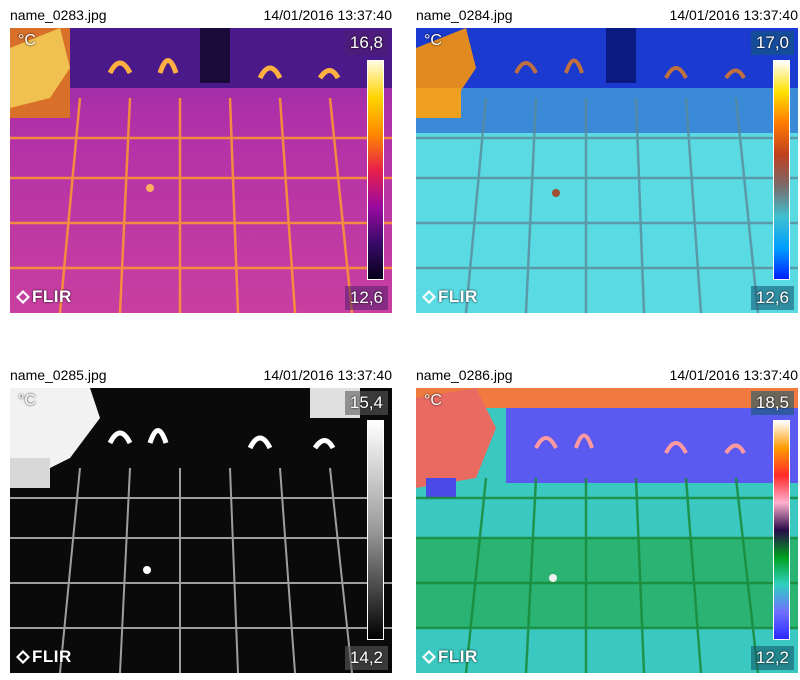 The image size is (800, 680). I want to click on panel-caption: name_0286.jpg 14/01/2016 13:37:40, so click(607, 375).